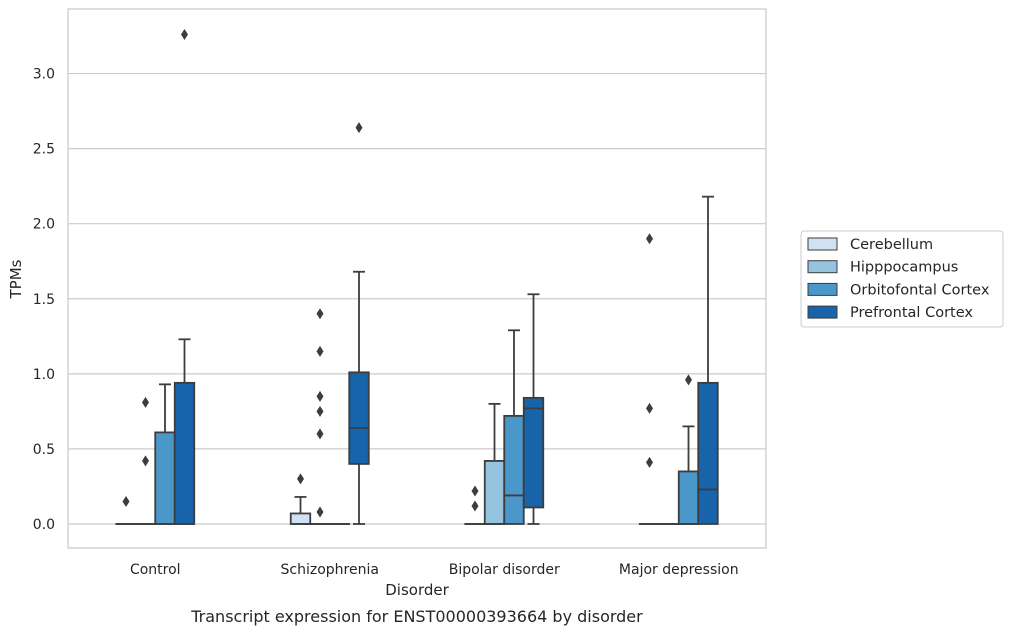  What do you see at coordinates (16, 279) in the screenshot?
I see `y-axis-label: TPMs` at bounding box center [16, 279].